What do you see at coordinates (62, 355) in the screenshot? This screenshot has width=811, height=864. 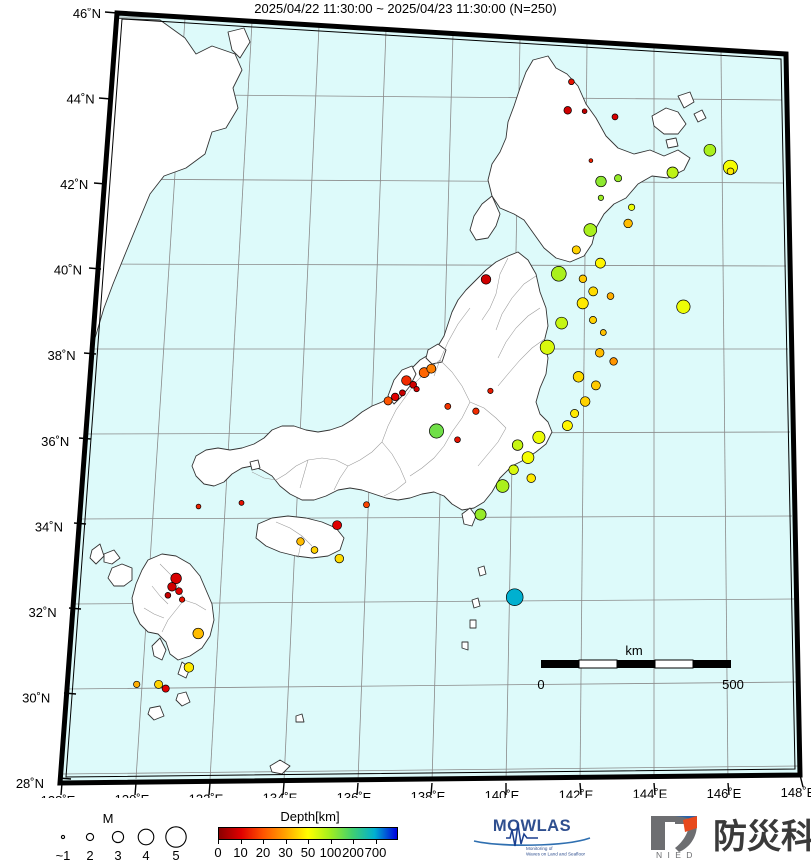 I see `latitude-tick-label: 38˚N` at bounding box center [62, 355].